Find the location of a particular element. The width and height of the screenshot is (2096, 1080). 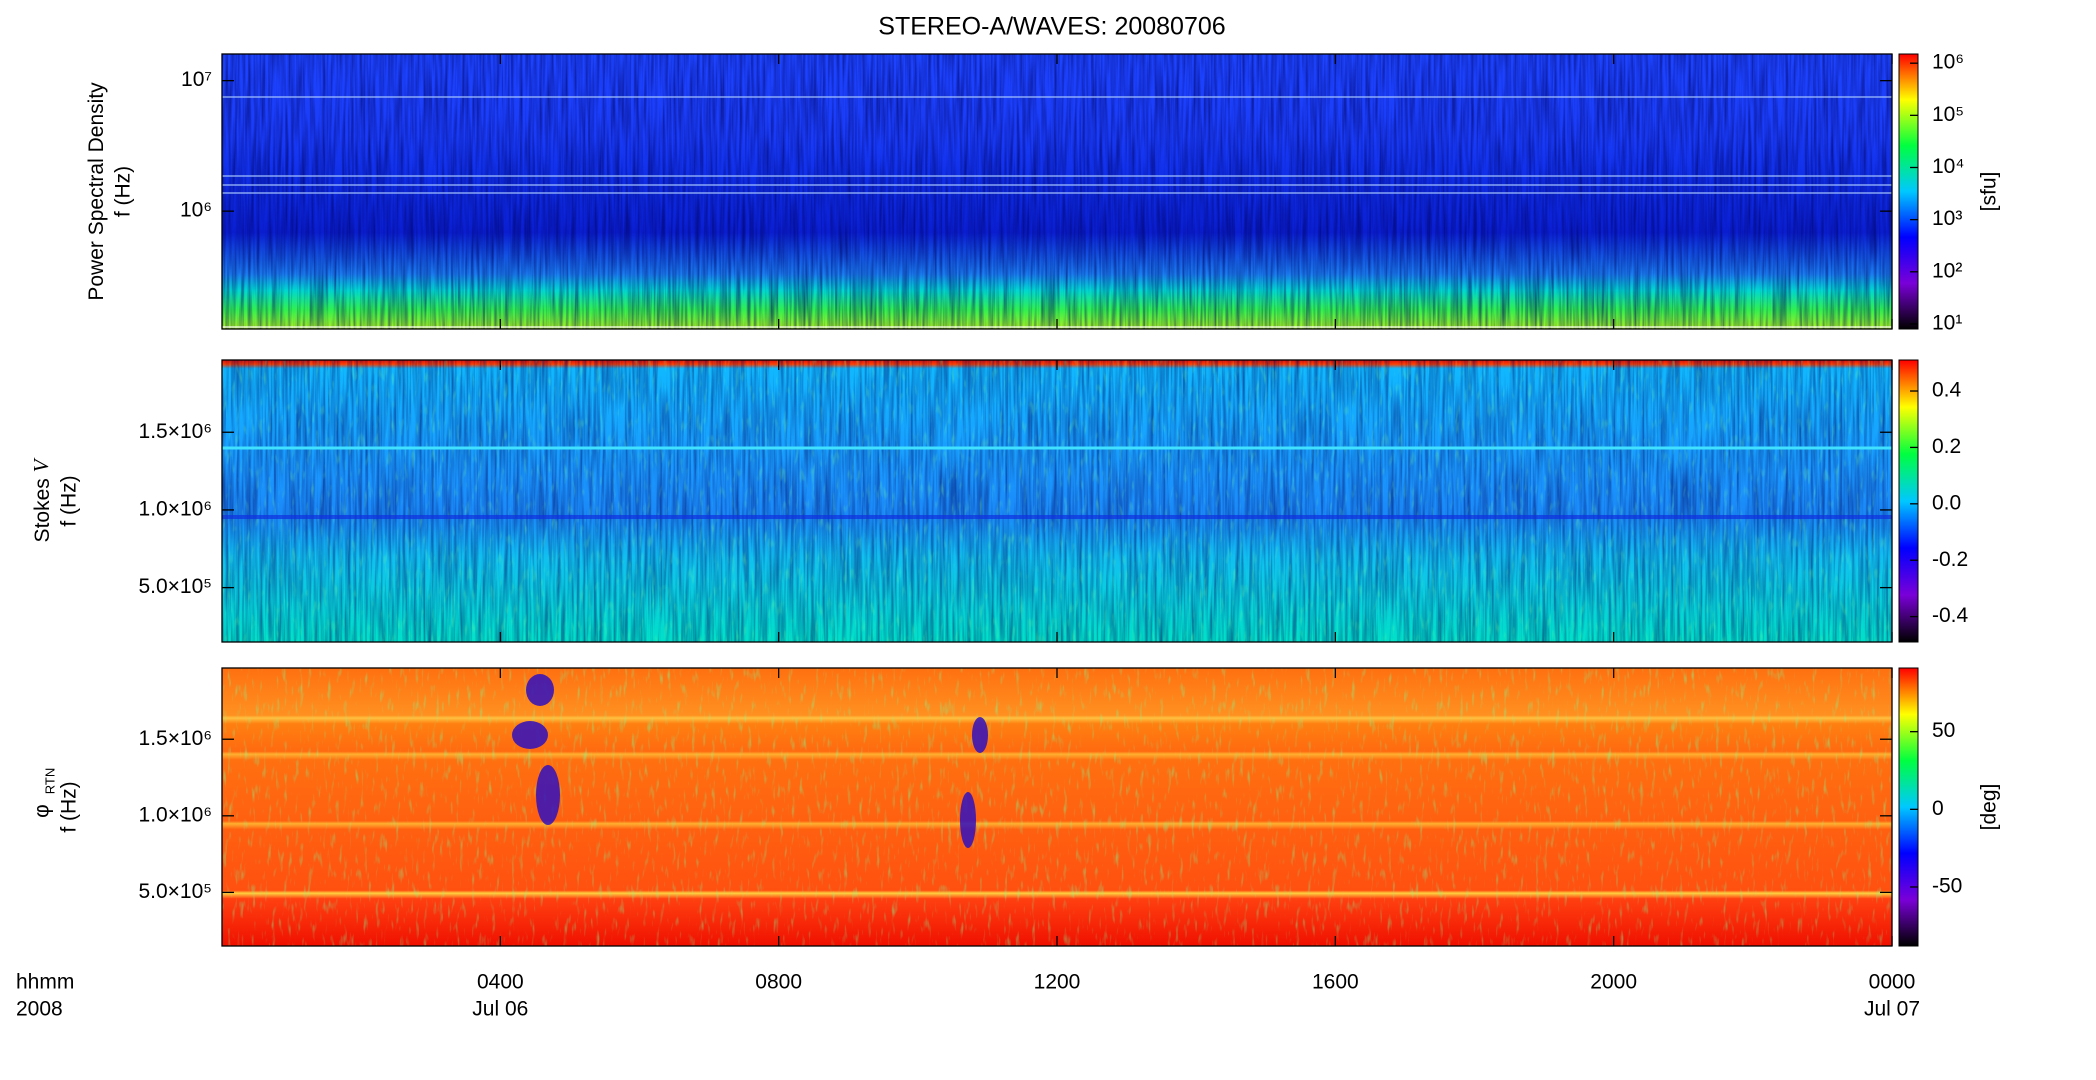

x-date-label: Jul 06 is located at coordinates (500, 1009).